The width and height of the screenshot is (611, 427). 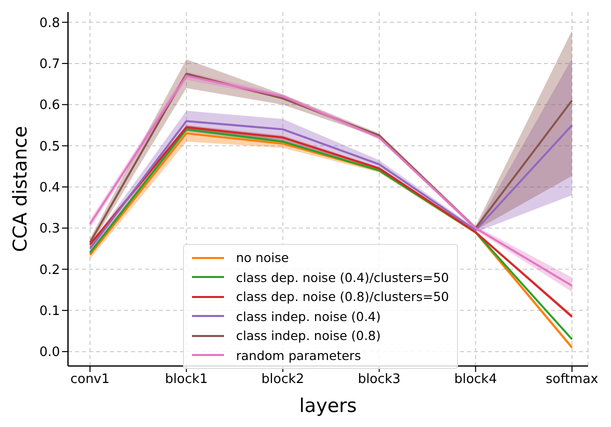 What do you see at coordinates (49, 270) in the screenshot?
I see `y-tick-label: 0.2` at bounding box center [49, 270].